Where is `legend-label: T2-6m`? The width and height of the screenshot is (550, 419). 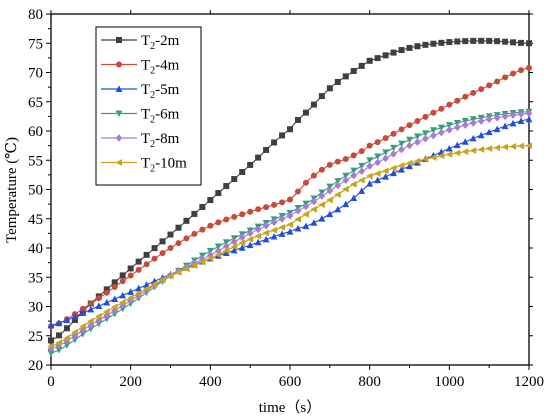
legend-label: T2-6m is located at coordinates (160, 116).